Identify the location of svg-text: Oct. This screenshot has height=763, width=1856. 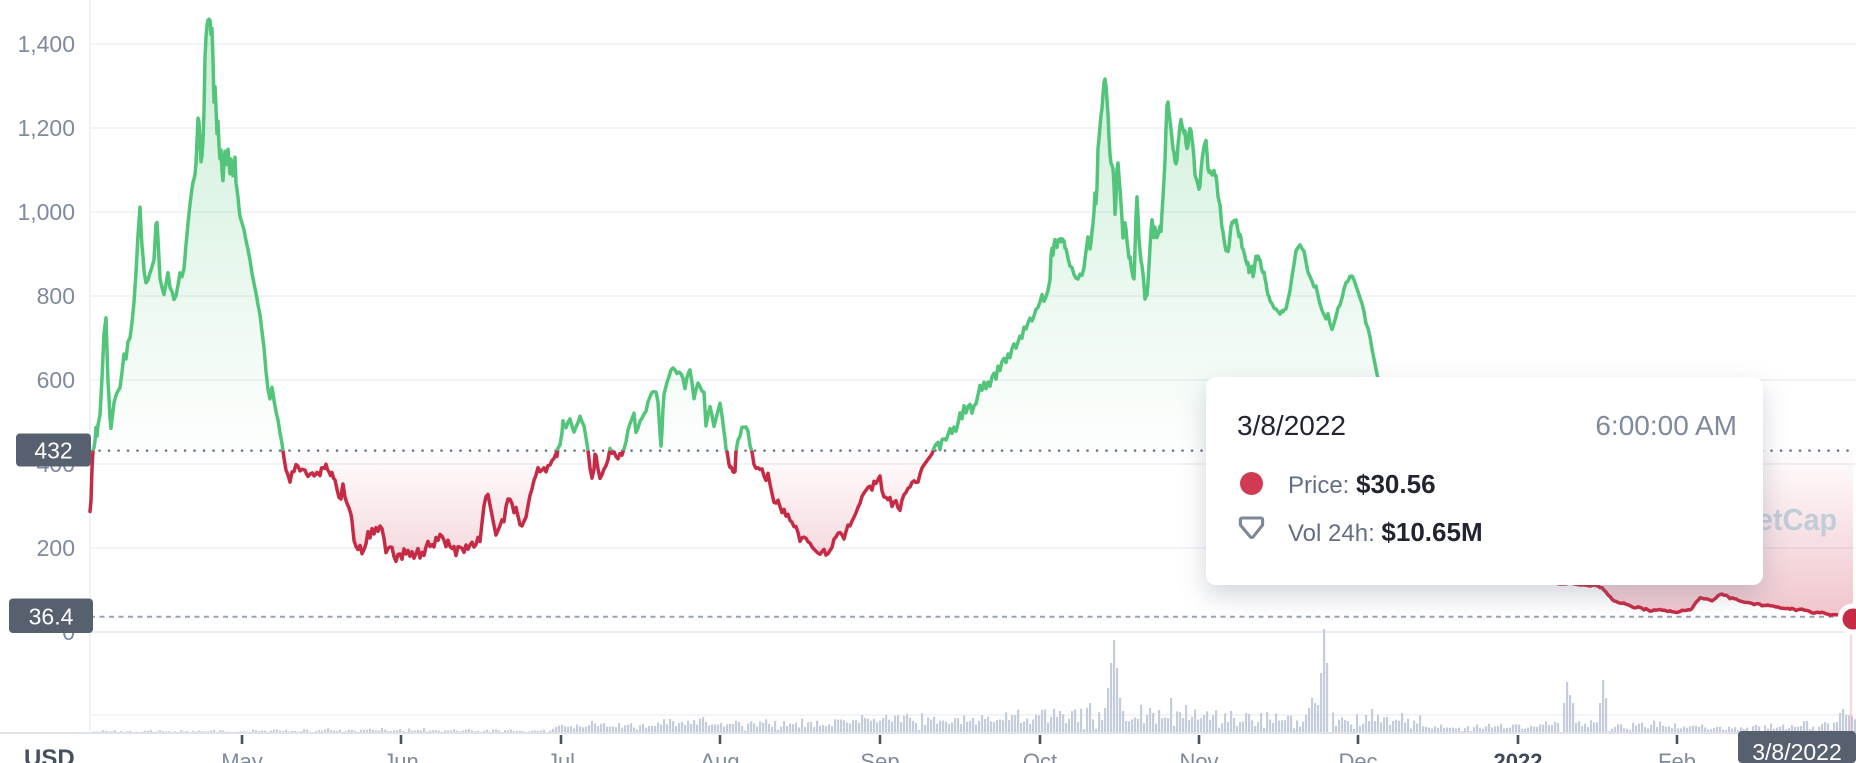
(1040, 756).